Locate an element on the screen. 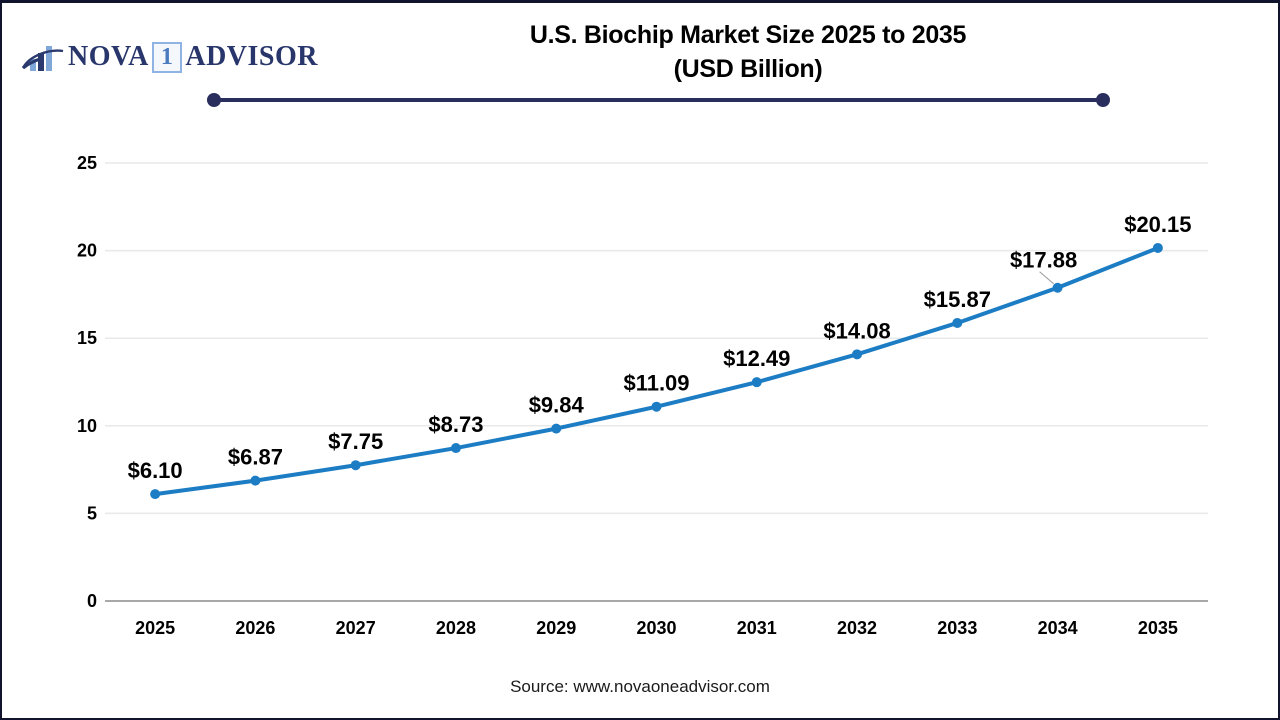  data-point-label: $6.87 is located at coordinates (255, 457).